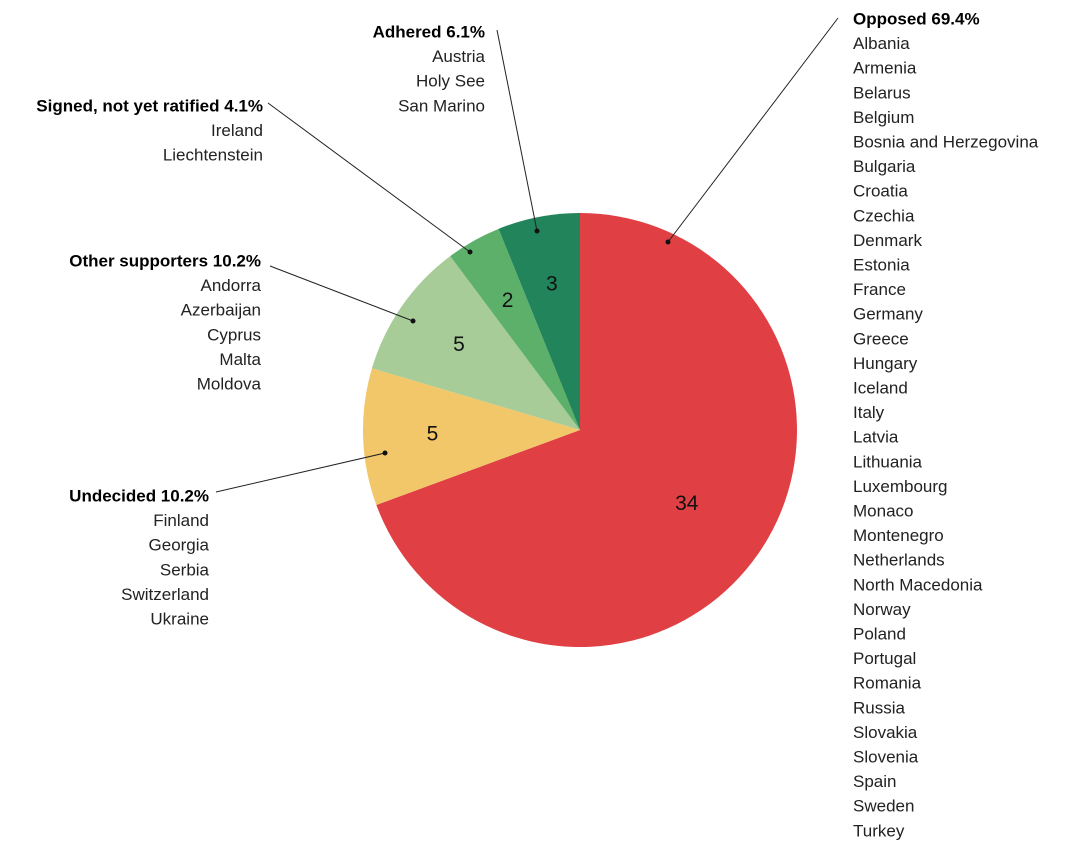 Image resolution: width=1077 pixels, height=845 pixels. What do you see at coordinates (898, 535) in the screenshot?
I see `member-label: Montenegro` at bounding box center [898, 535].